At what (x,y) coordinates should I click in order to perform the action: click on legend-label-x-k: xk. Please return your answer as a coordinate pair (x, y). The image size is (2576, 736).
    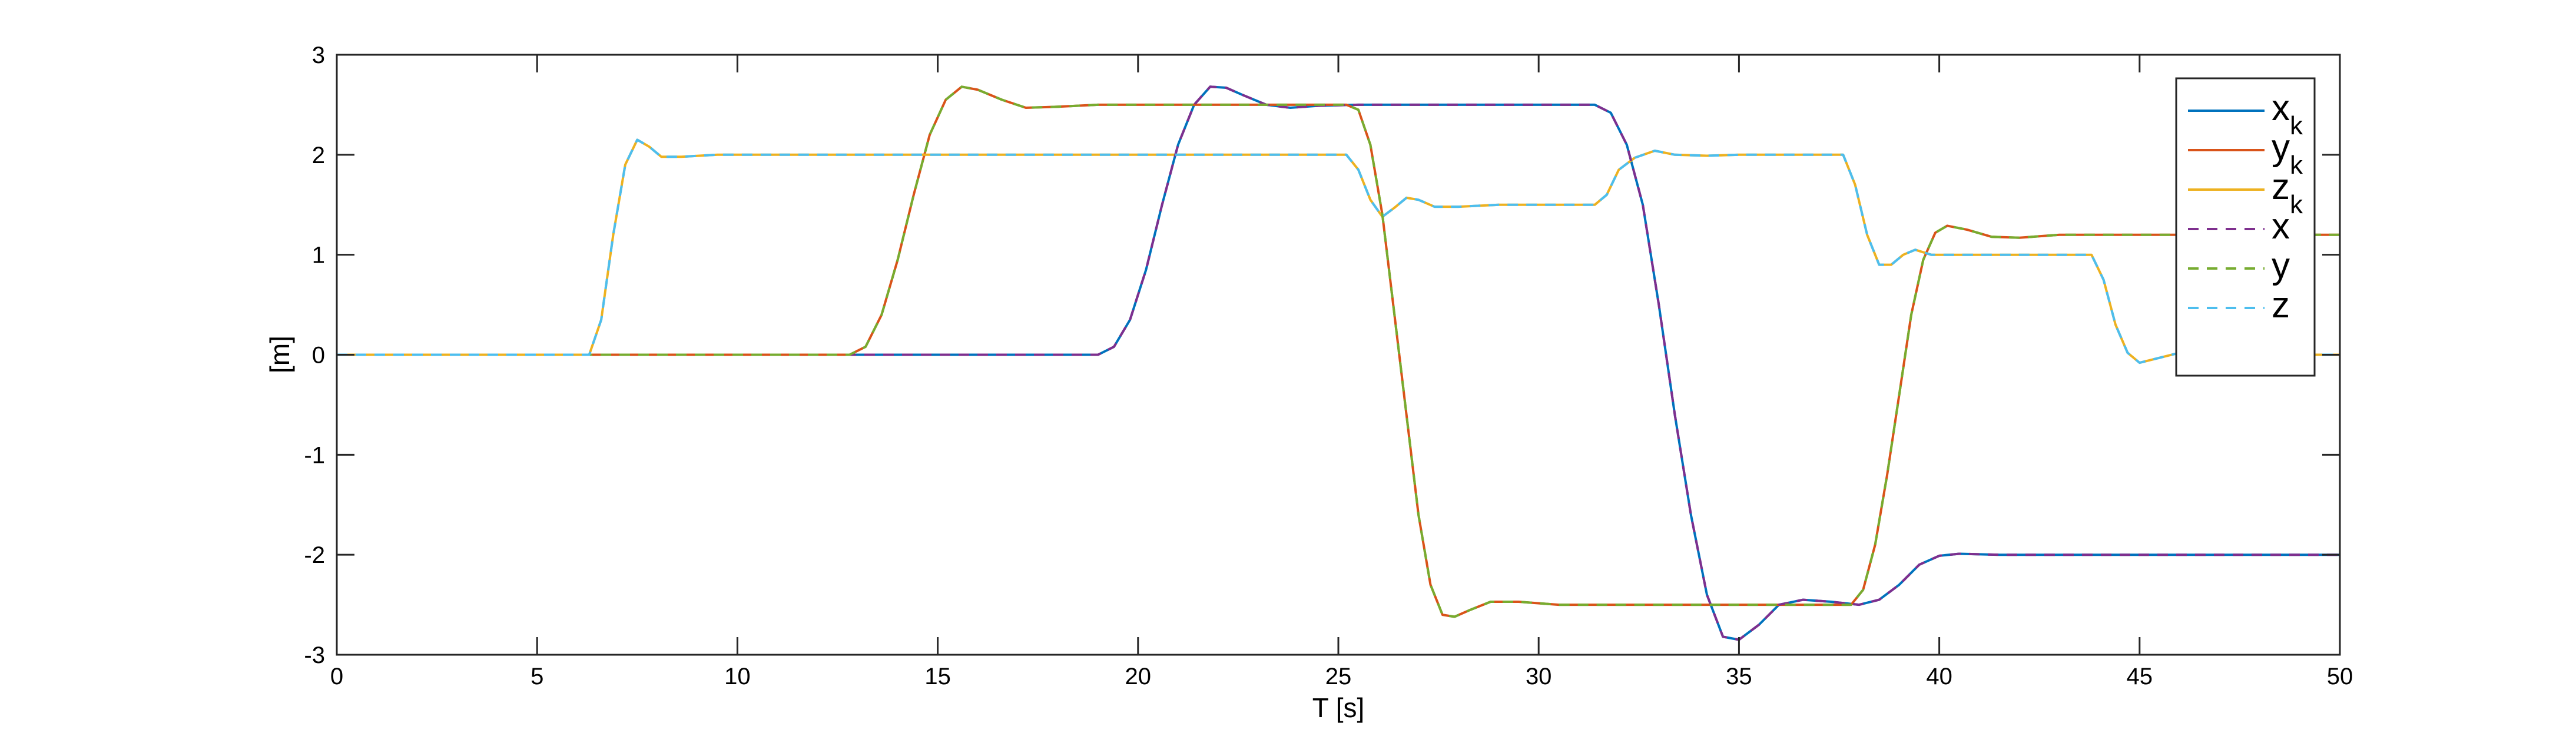
    Looking at the image, I should click on (2287, 114).